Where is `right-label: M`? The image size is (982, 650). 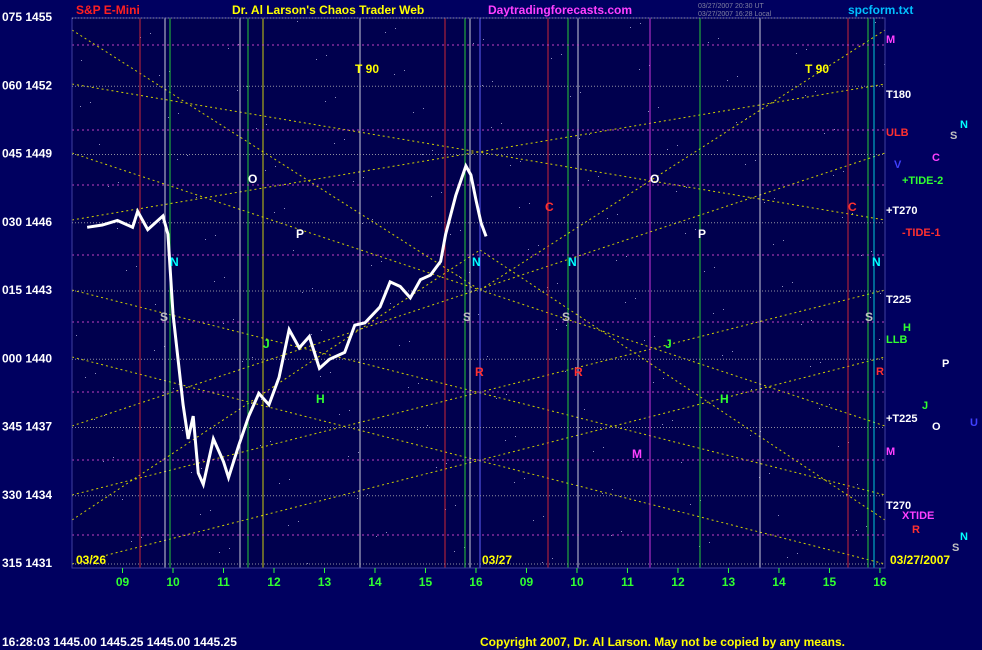 right-label: M is located at coordinates (890, 452).